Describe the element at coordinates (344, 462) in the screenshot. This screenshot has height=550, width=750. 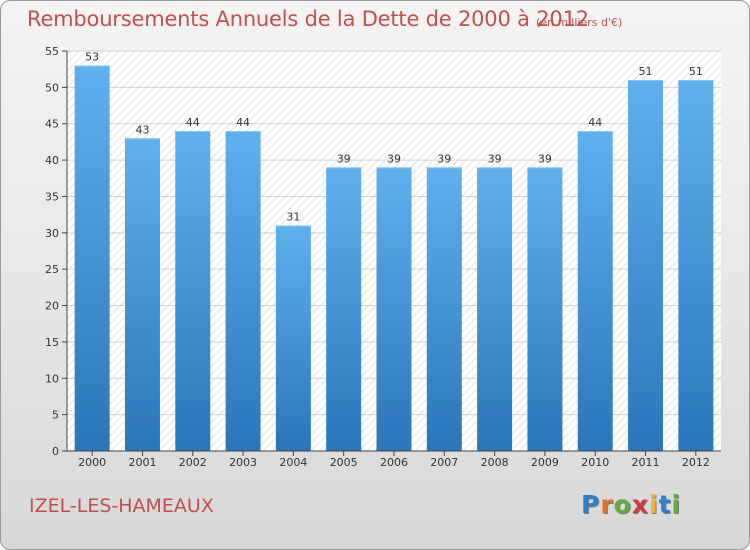
I see `x-tick-label: 2005` at that location.